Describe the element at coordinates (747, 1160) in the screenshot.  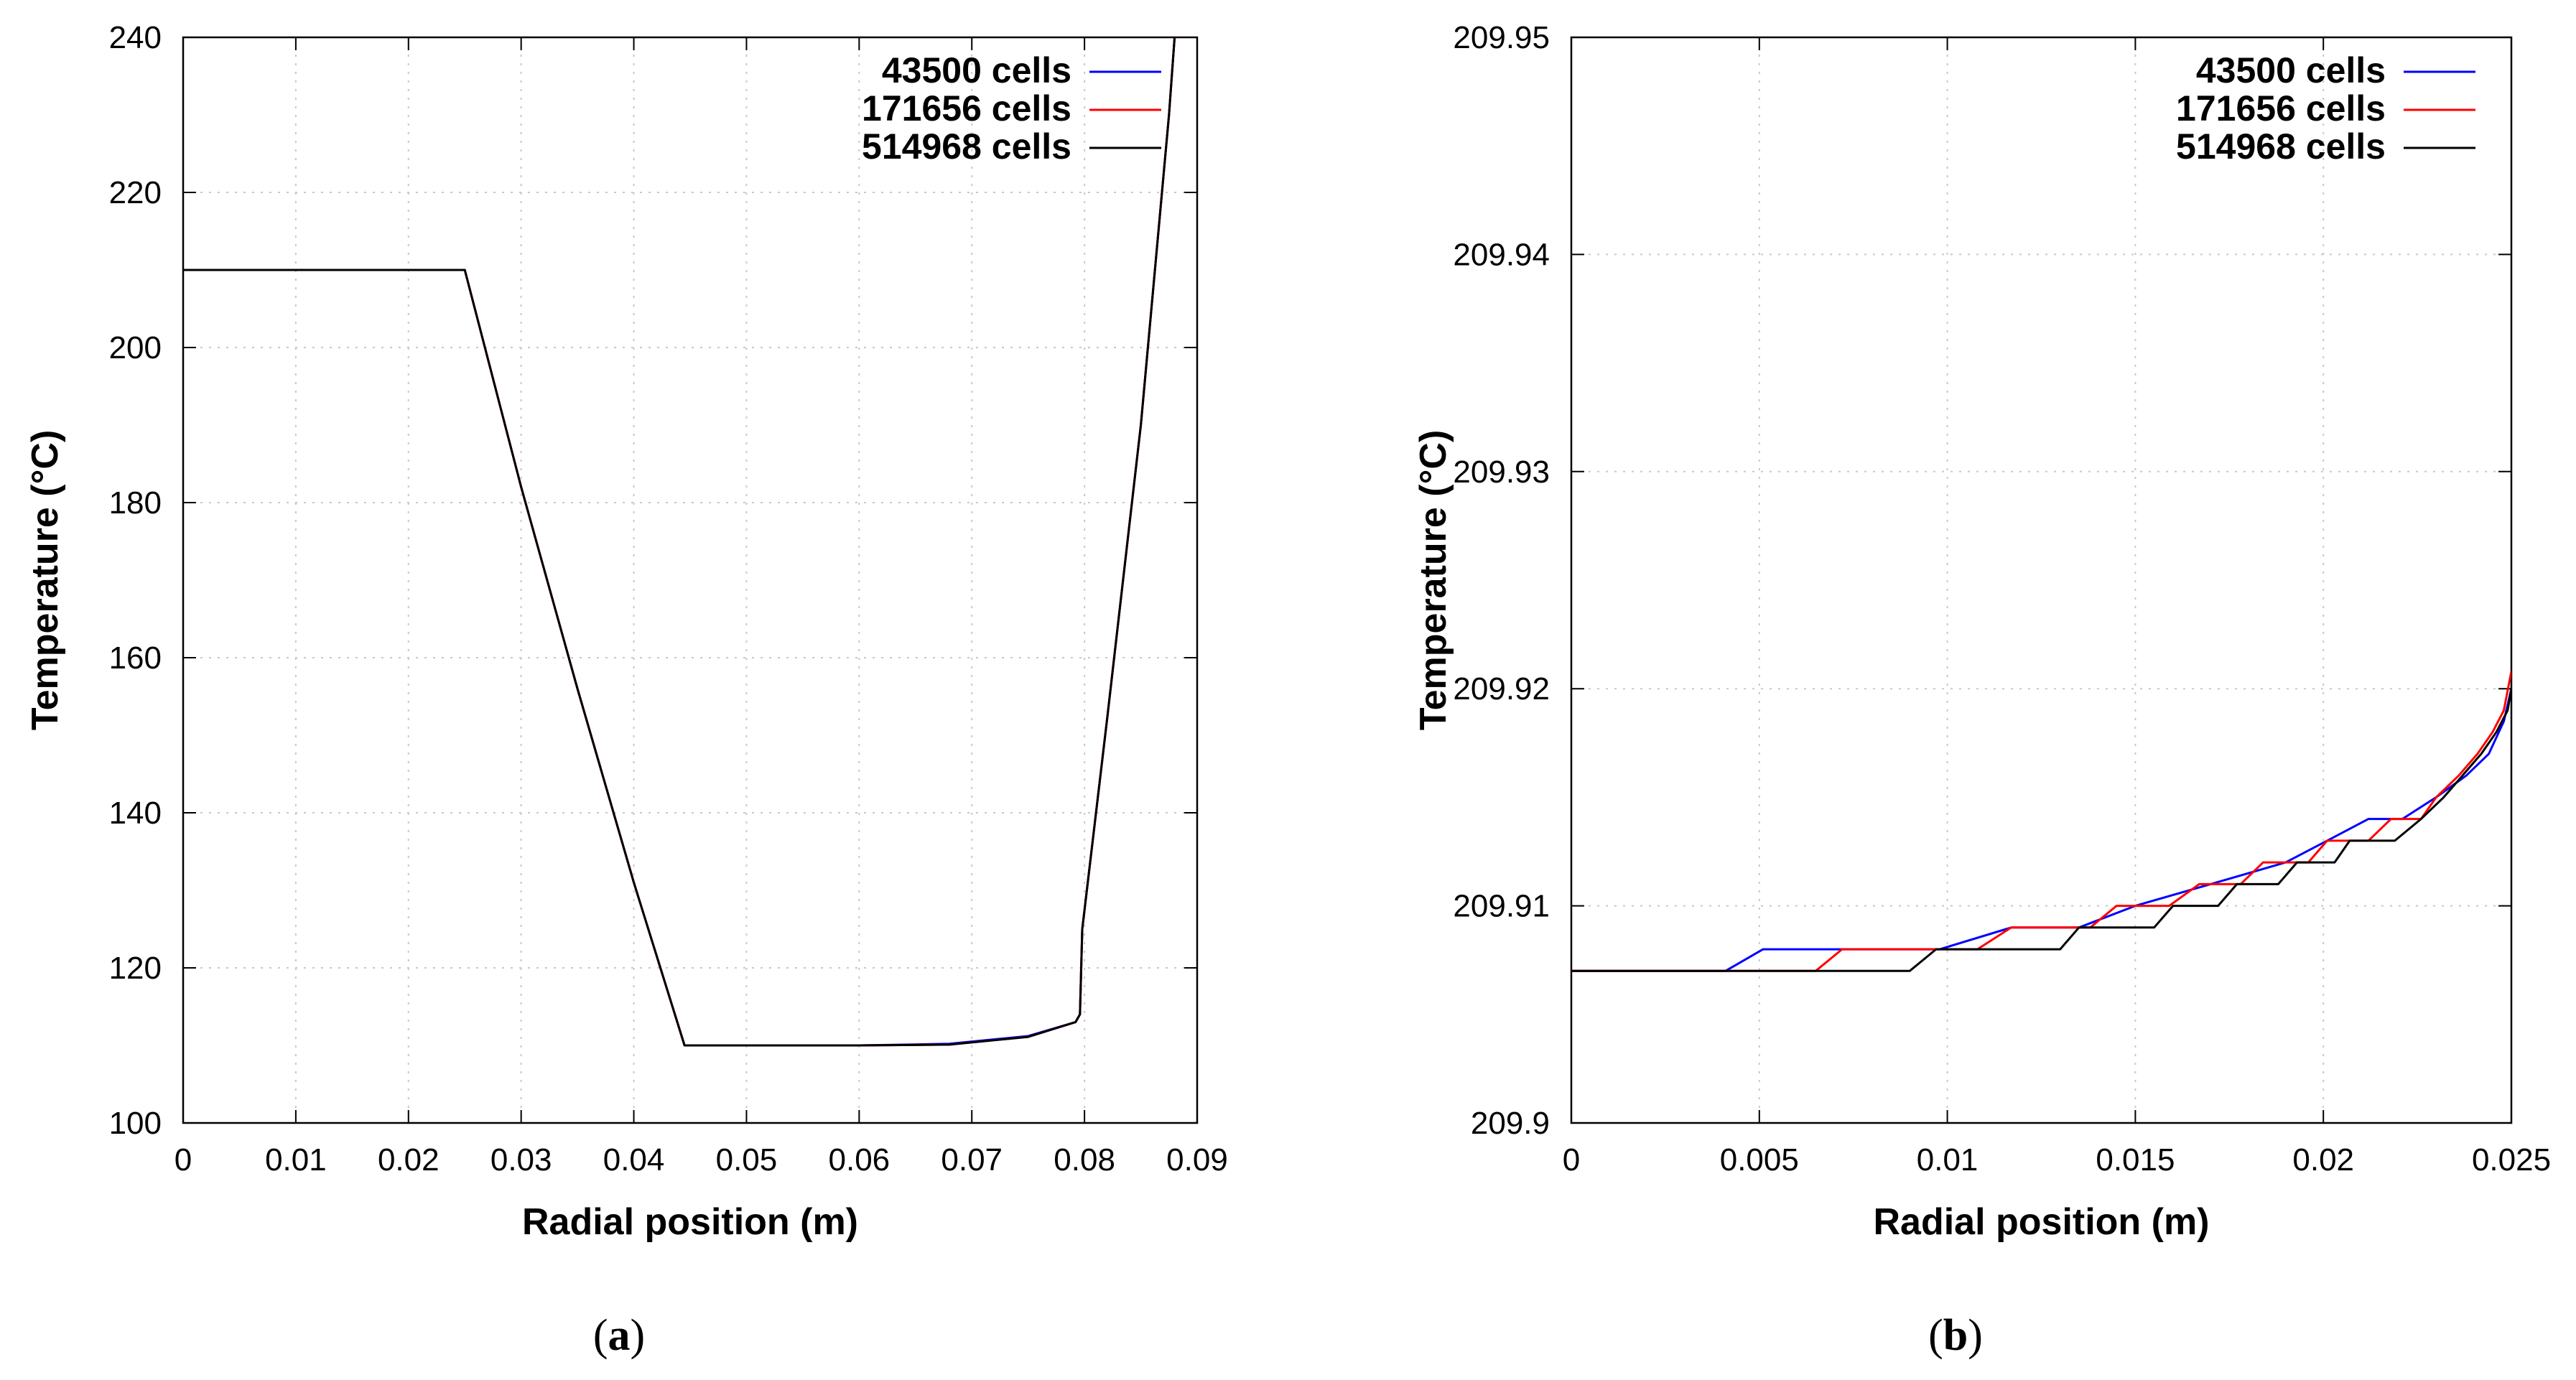
I see `panel-a-x-tick-label: 0.05` at that location.